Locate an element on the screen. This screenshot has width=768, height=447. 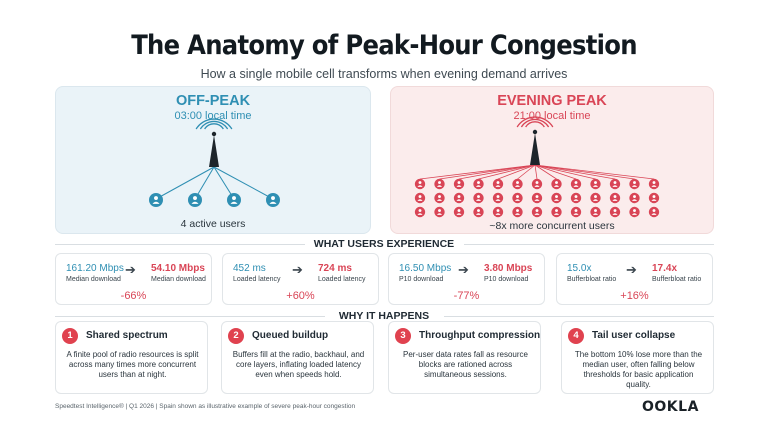
peak-diagram is located at coordinates (537, 167).